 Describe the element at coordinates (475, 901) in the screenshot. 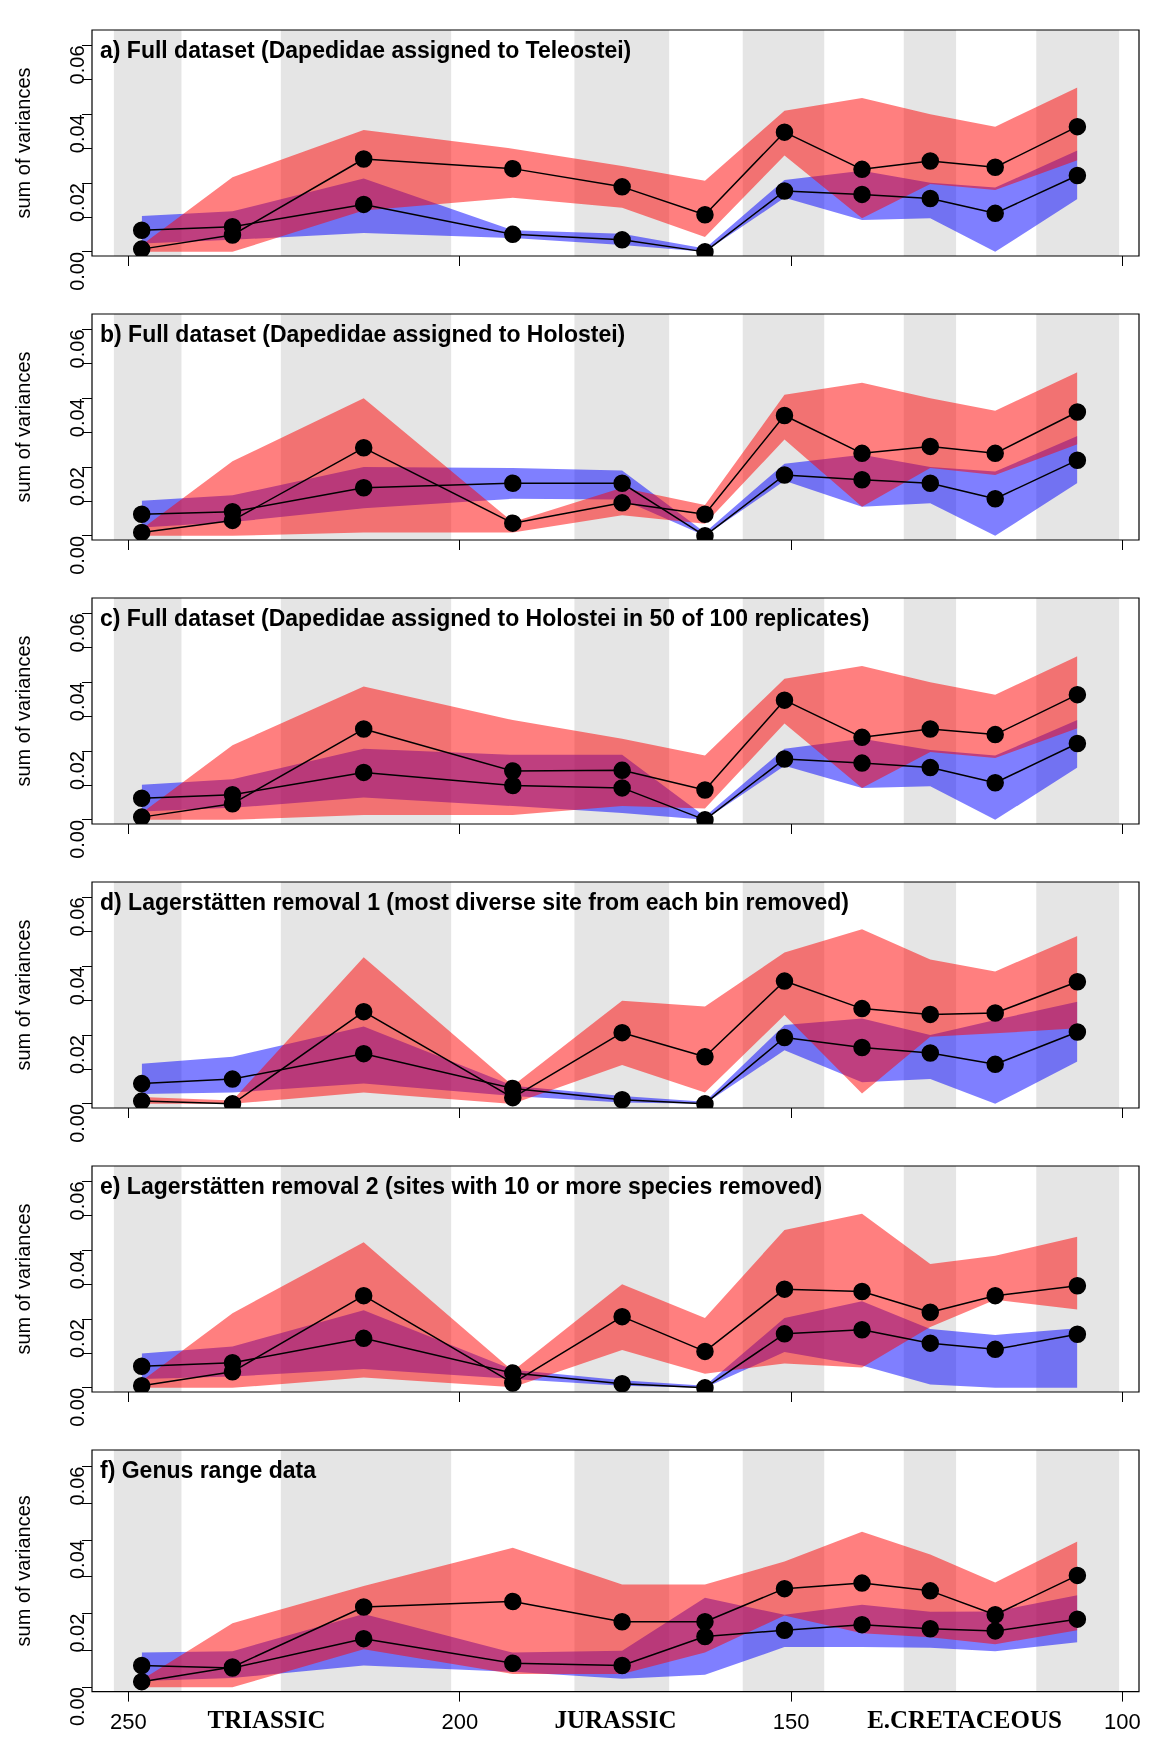

I see `chart-title: d) Lagerstätten removal 1 (most diverse site from each bin removed)` at that location.